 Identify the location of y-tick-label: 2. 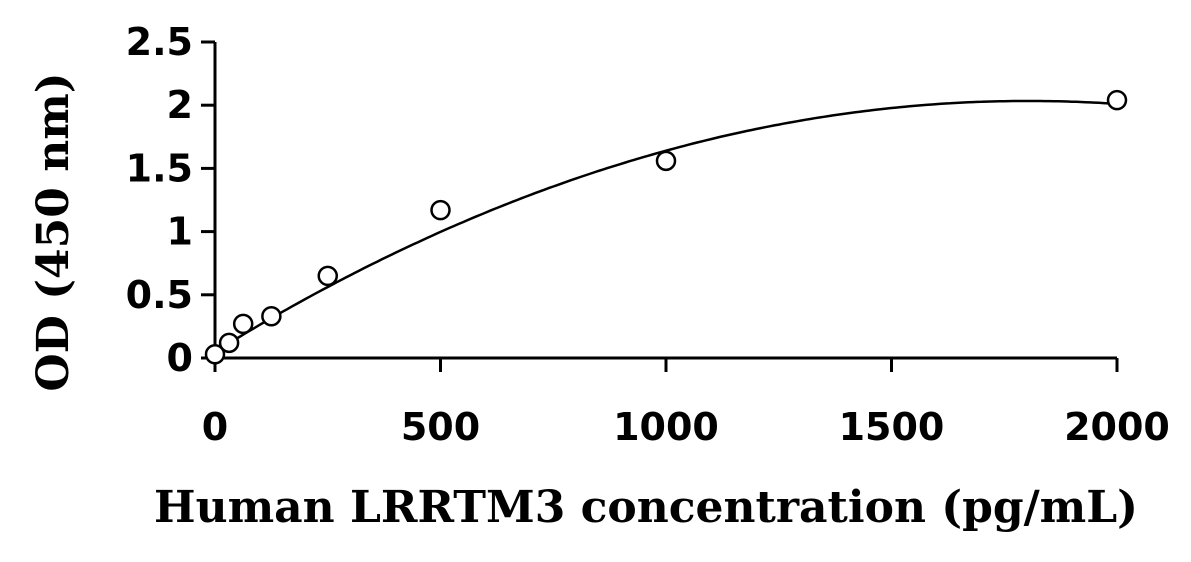
(180, 105).